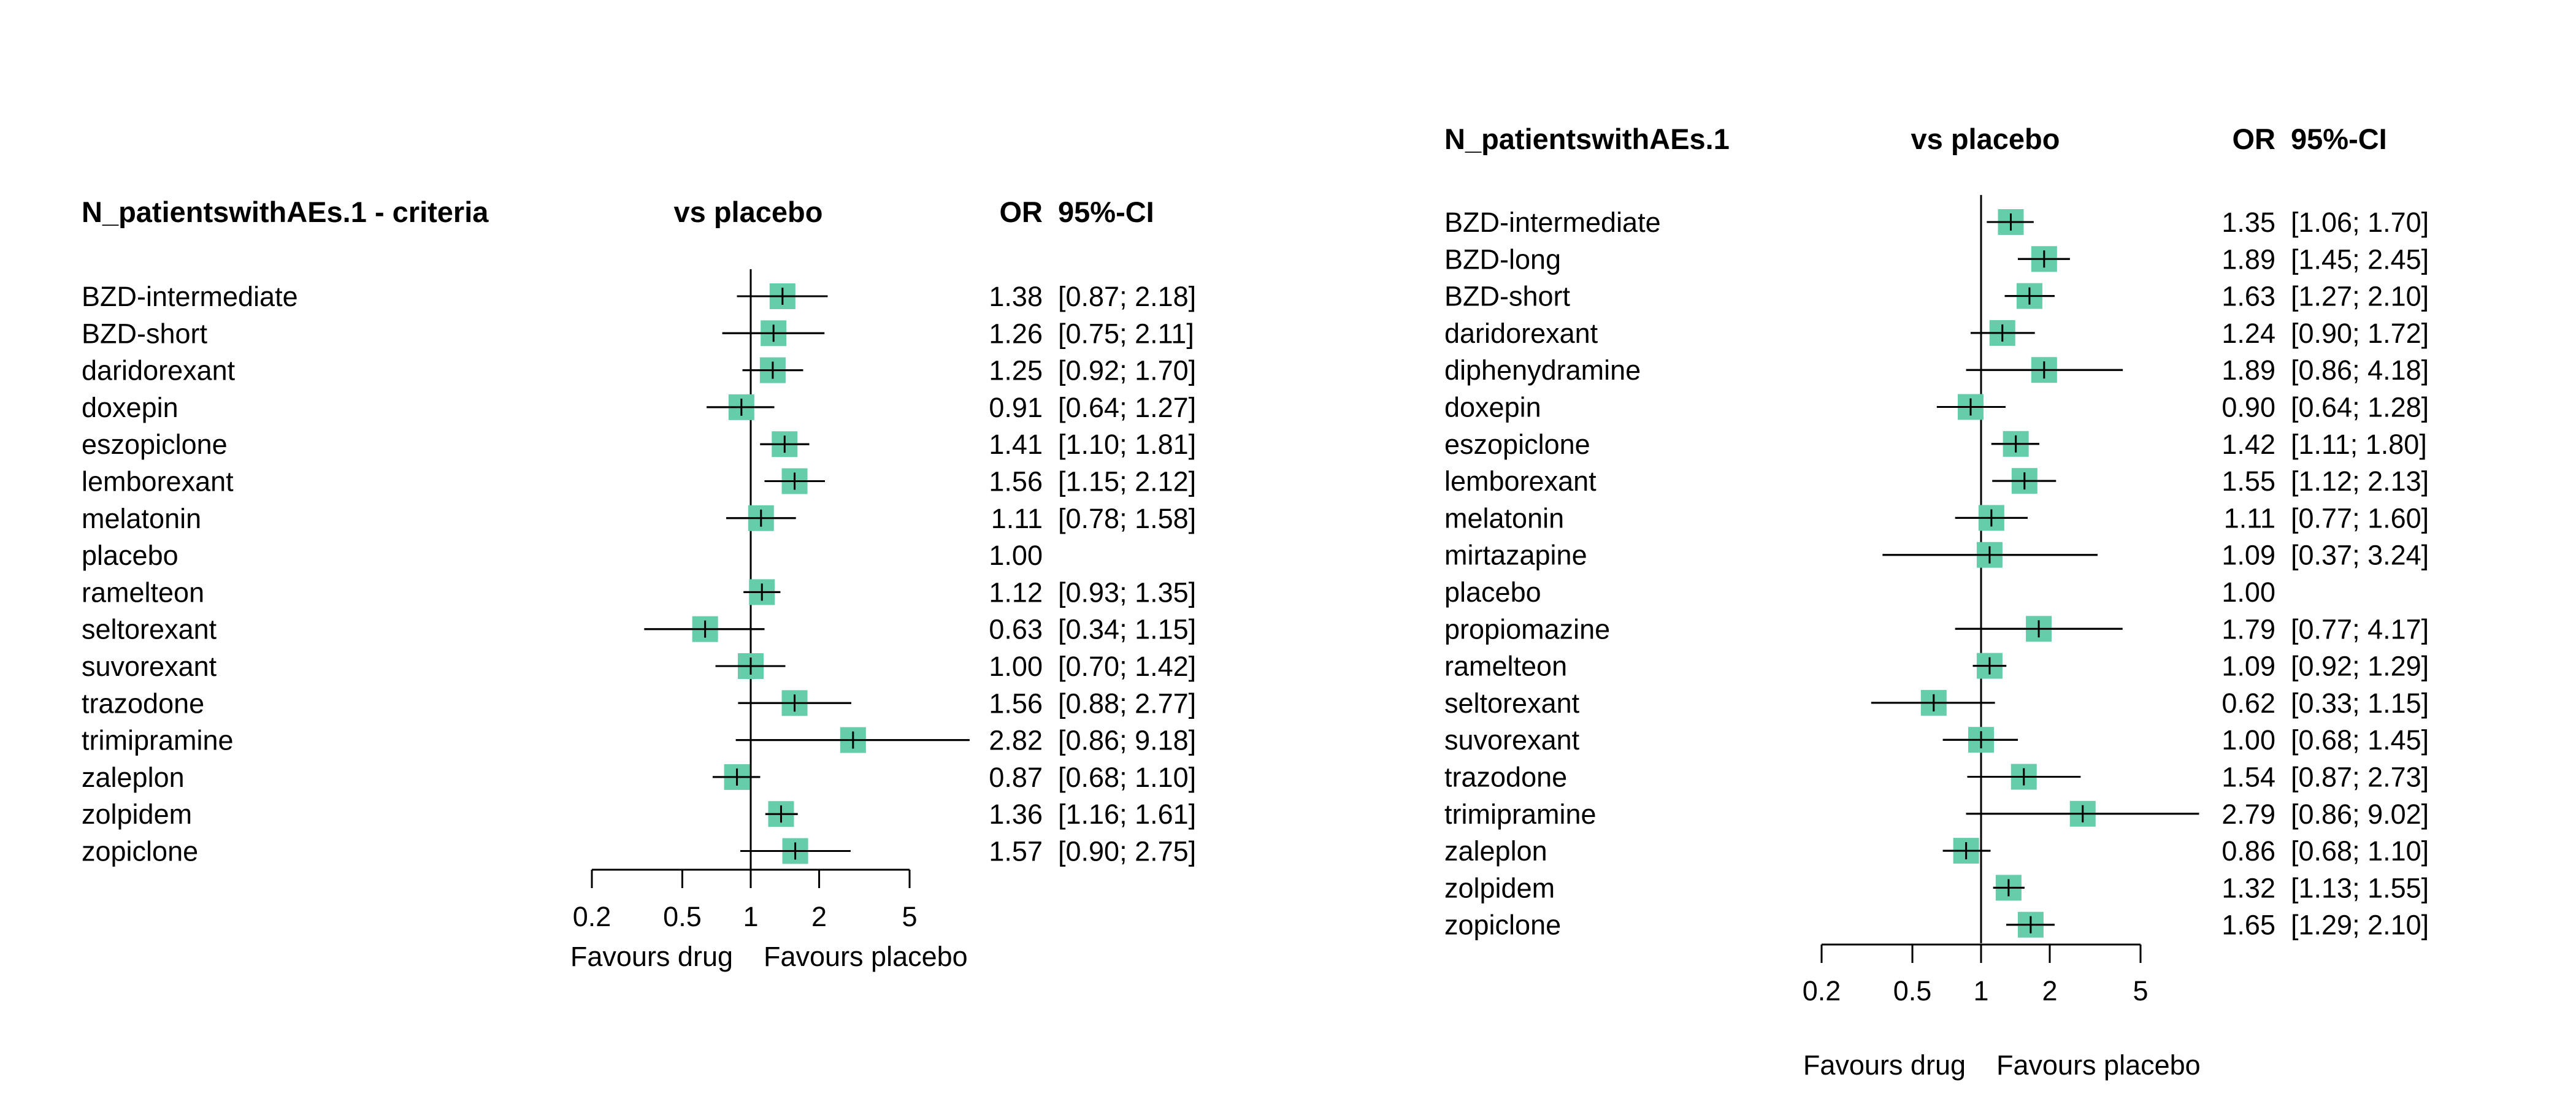 The height and width of the screenshot is (1104, 2576). Describe the element at coordinates (1127, 296) in the screenshot. I see `confidence-interval-text: [0.87; 2.18]` at that location.